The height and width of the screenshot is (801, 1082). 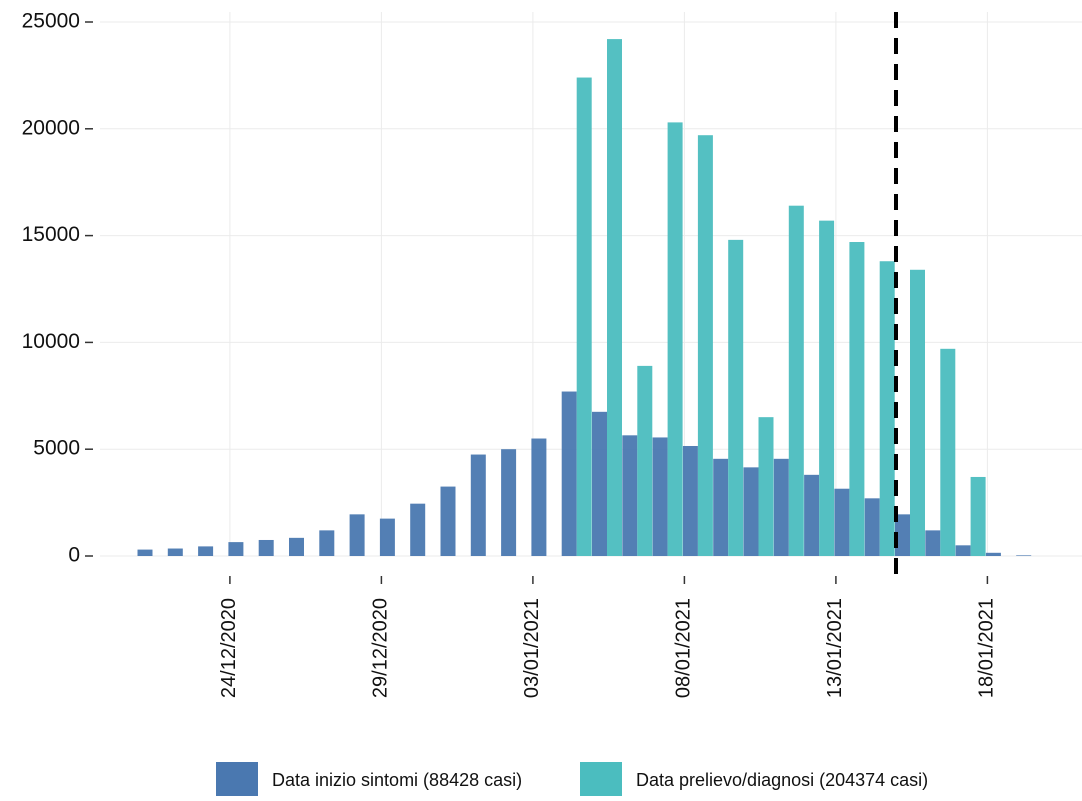 I want to click on y-tick-label: 5000, so click(x=56, y=448).